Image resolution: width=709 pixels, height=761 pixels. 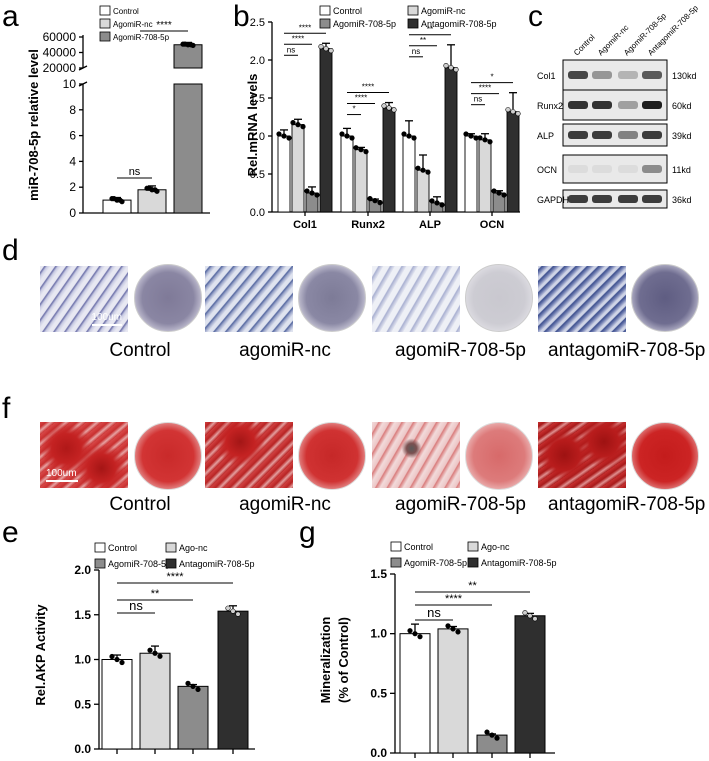 What do you see at coordinates (459, 24) in the screenshot?
I see `legend-b-3-text: AntagomiR-708-5p` at bounding box center [459, 24].